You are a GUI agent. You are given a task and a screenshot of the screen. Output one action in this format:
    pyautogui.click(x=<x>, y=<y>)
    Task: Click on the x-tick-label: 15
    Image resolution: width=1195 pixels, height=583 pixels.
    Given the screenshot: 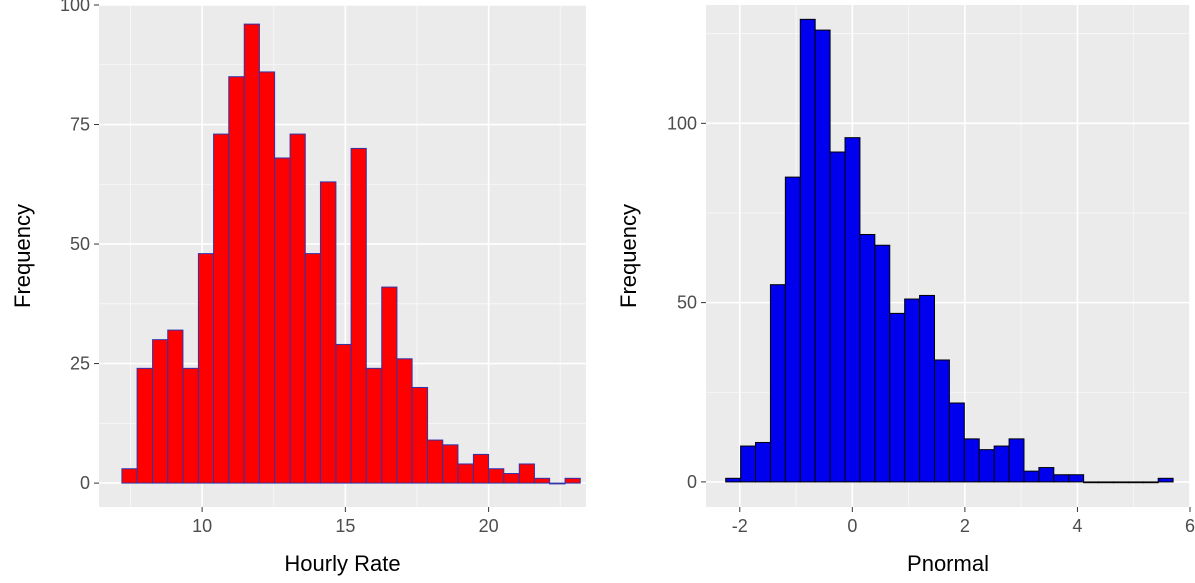 What is the action you would take?
    pyautogui.click(x=345, y=526)
    